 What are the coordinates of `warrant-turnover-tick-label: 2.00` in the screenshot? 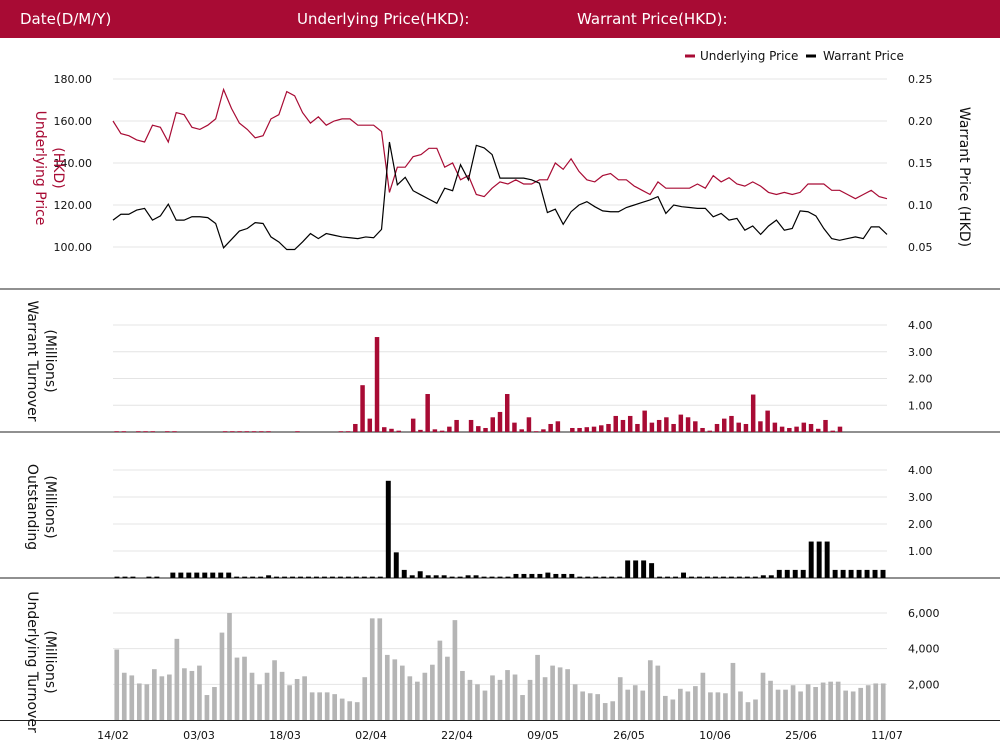 It's located at (920, 379).